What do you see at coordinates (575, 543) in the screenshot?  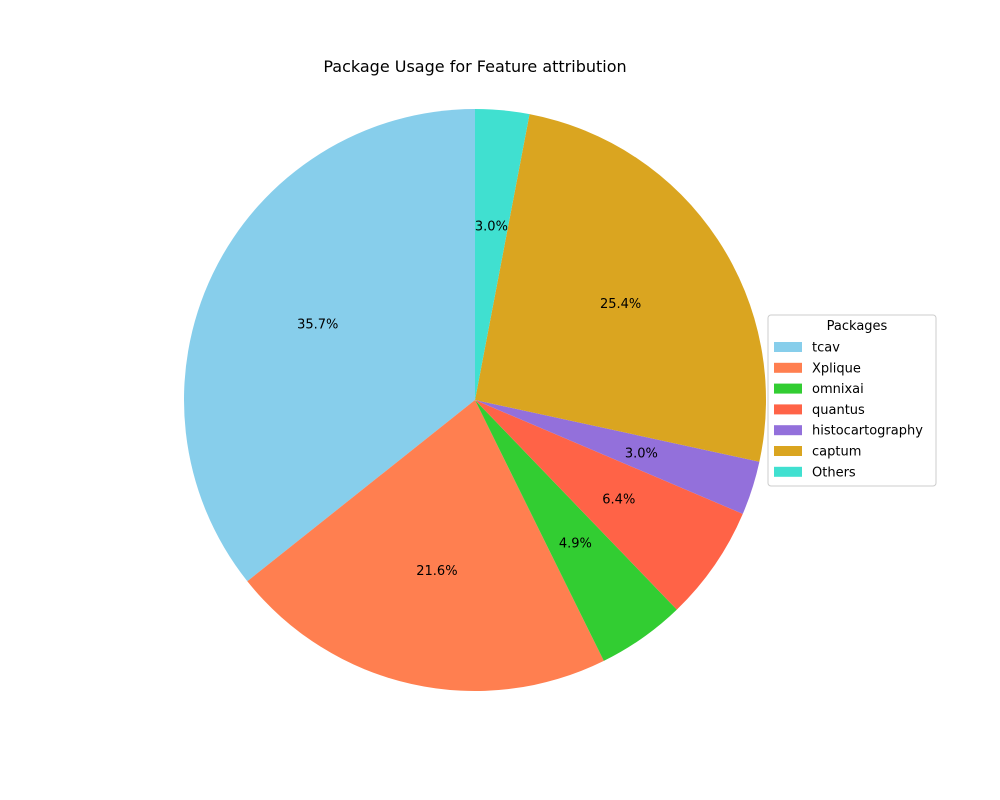 I see `pie-percent-label-omnixai: 4.9%` at bounding box center [575, 543].